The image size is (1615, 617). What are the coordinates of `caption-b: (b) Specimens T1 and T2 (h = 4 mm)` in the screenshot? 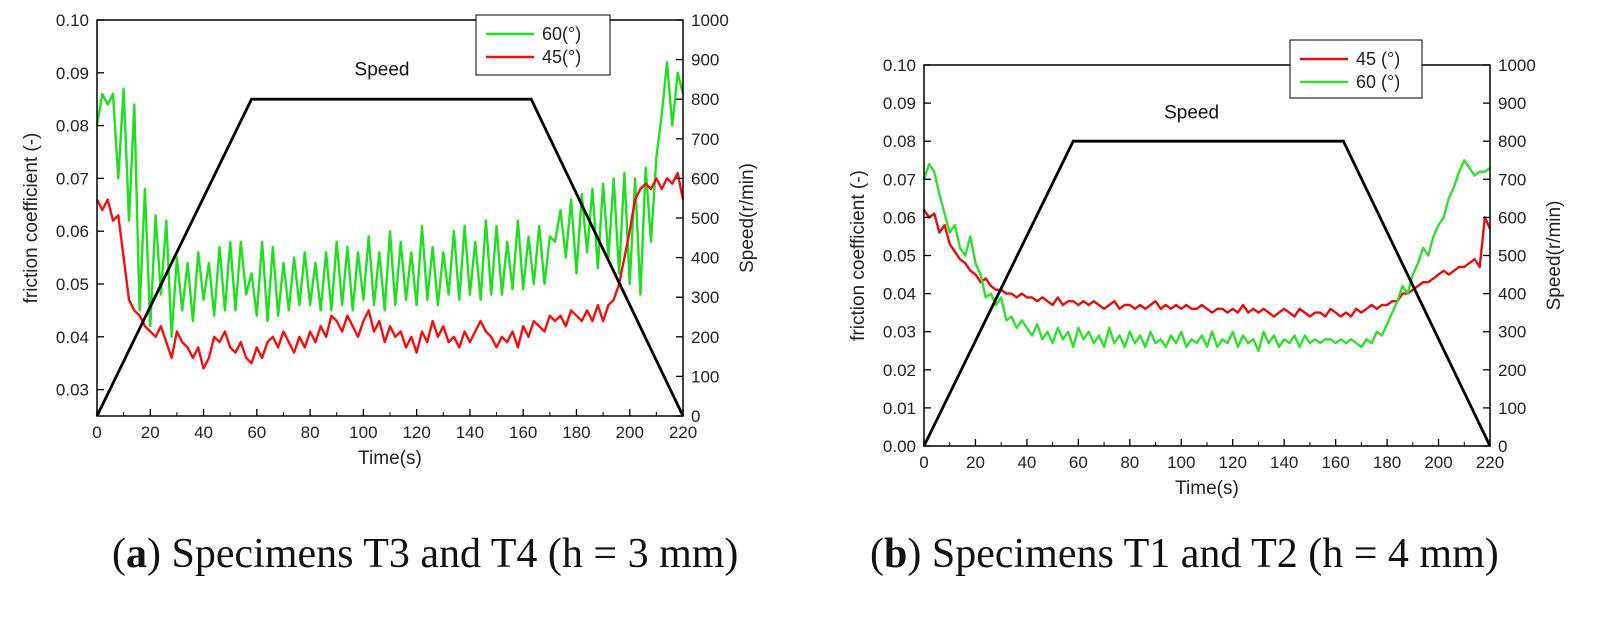 It's located at (1184, 554).